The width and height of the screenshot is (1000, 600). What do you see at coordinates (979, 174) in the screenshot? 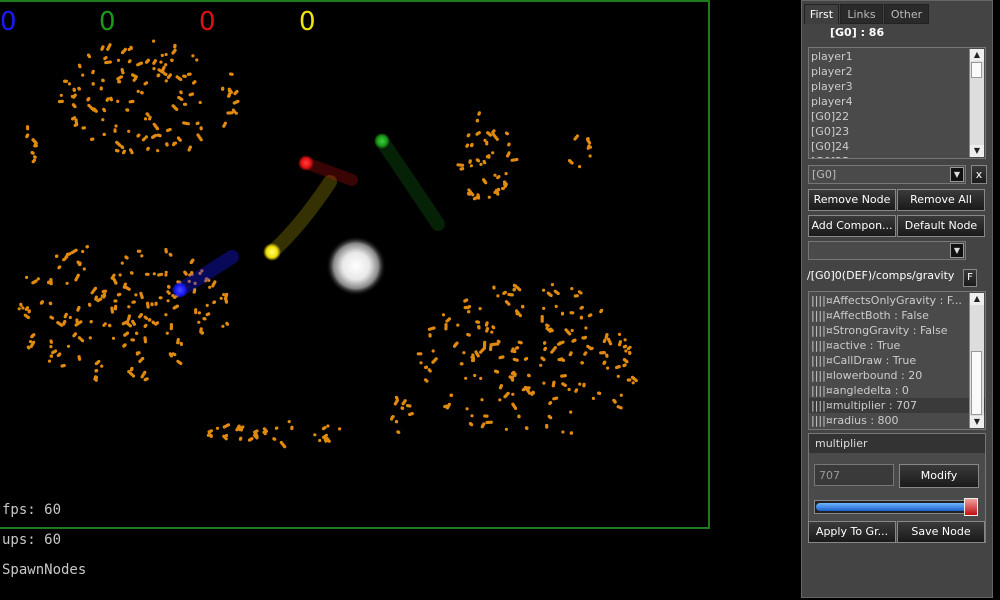
I see `clear-group-button: x` at bounding box center [979, 174].